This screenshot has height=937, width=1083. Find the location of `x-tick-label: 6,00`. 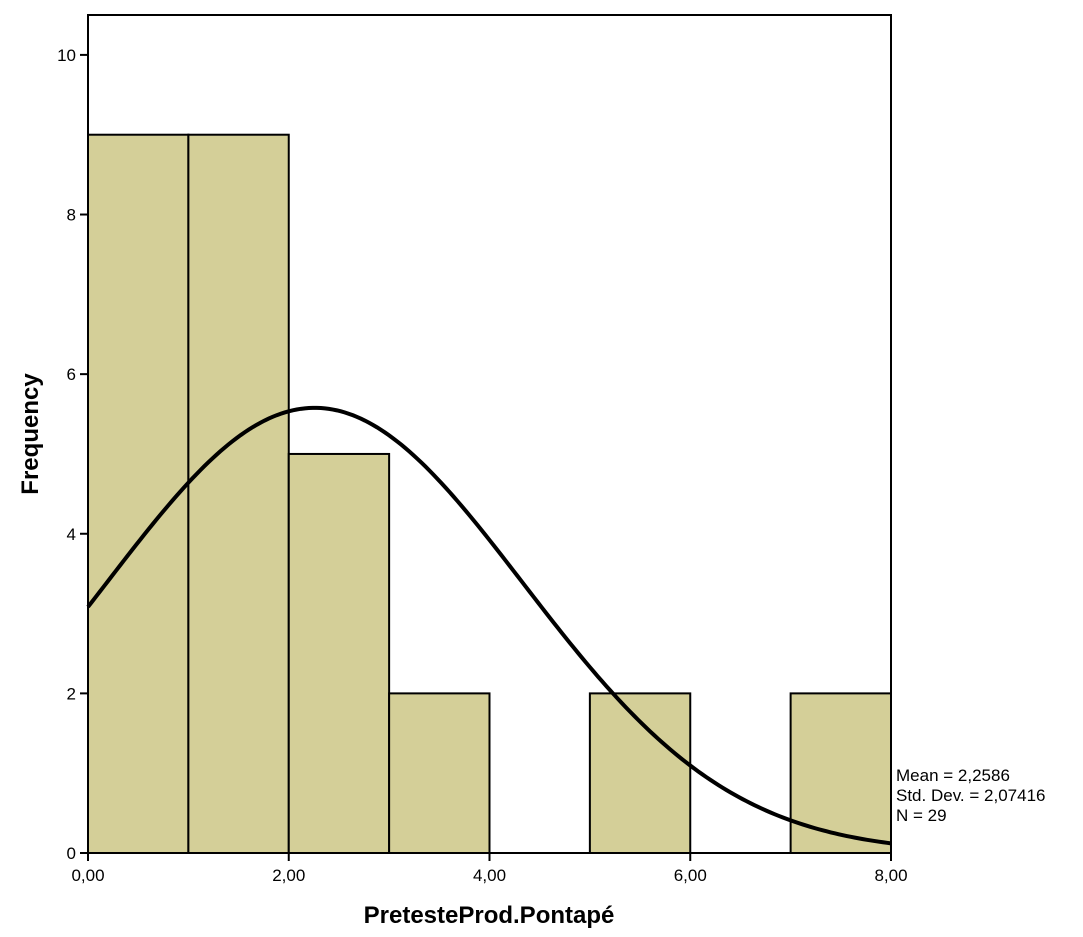

x-tick-label: 6,00 is located at coordinates (690, 875).